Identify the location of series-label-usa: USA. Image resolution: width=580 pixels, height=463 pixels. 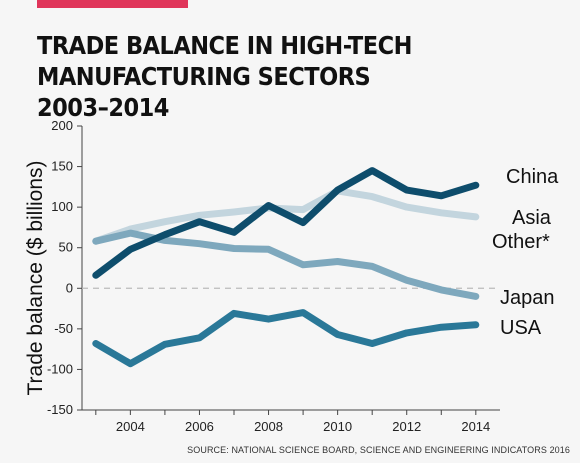
(521, 328).